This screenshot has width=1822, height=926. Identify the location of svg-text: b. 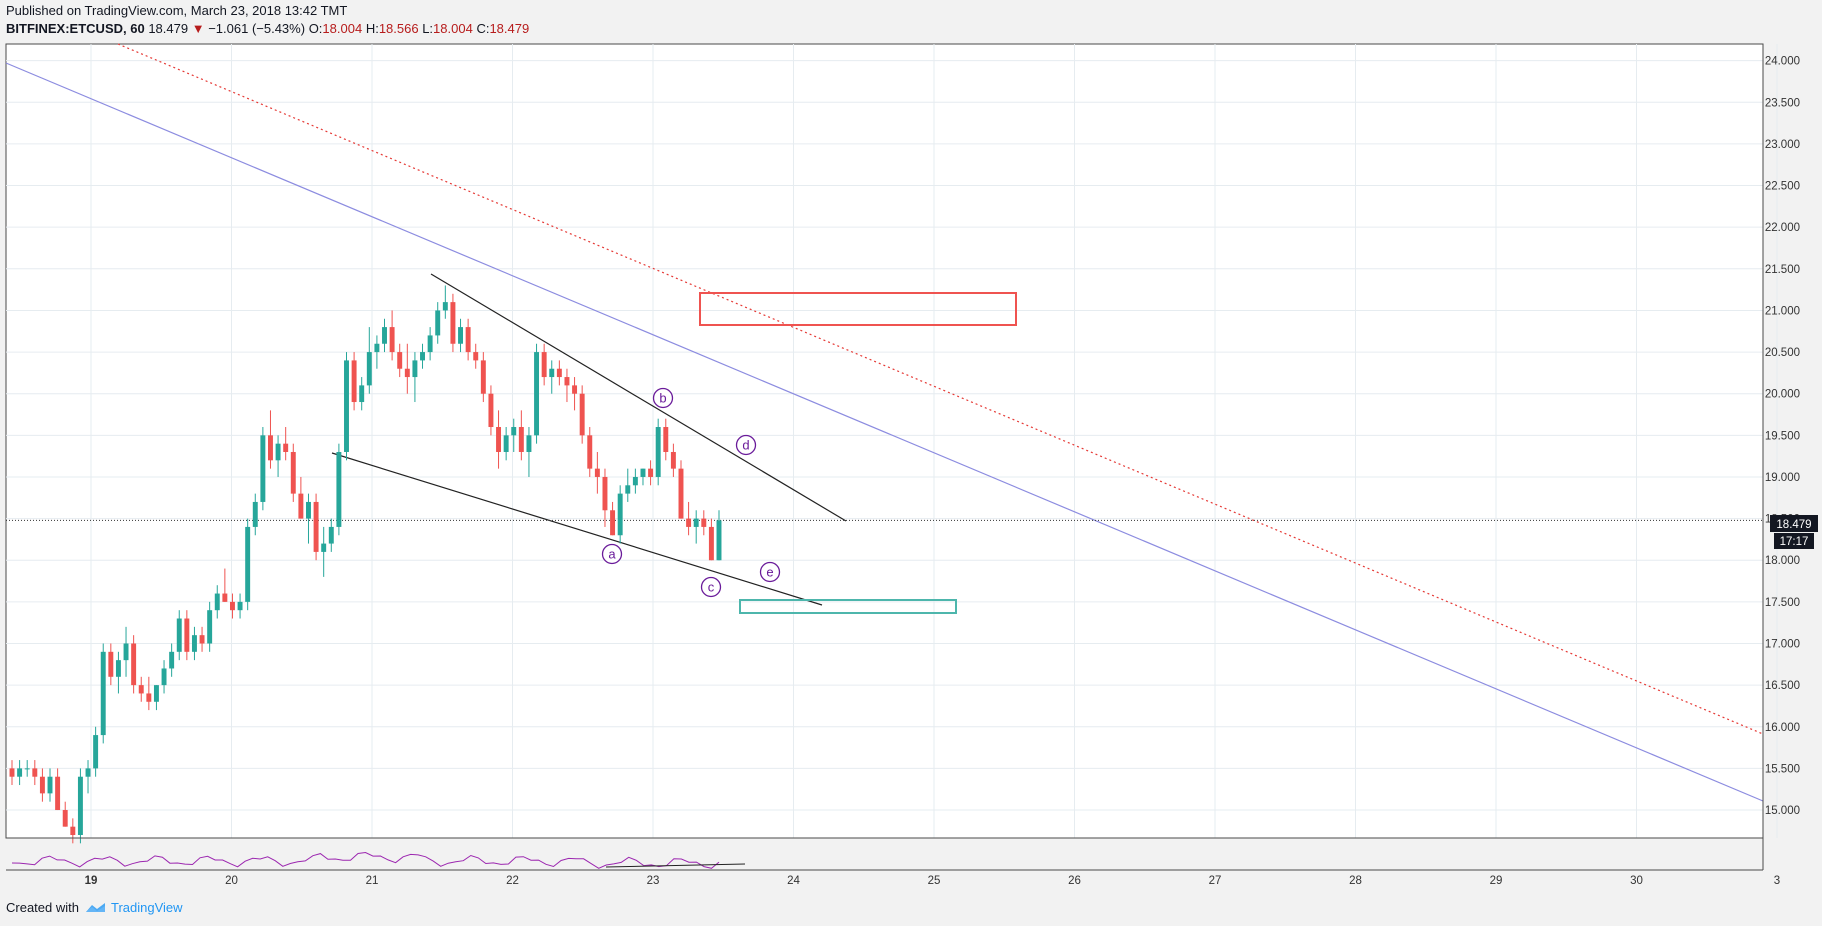
(662, 398).